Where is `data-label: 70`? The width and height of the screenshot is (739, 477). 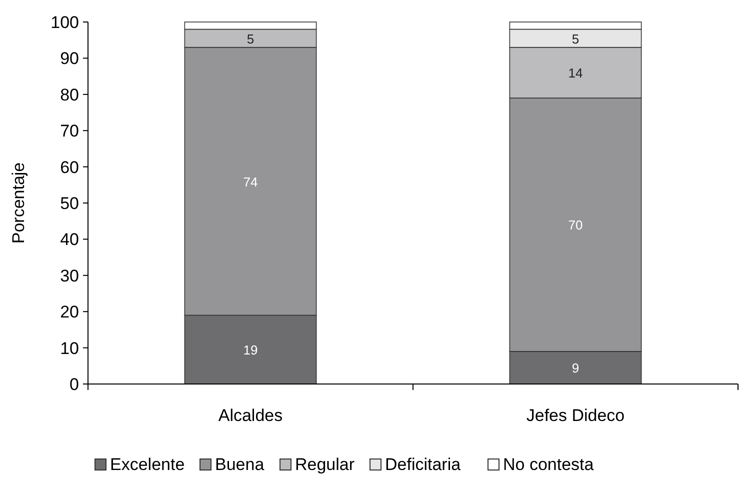
data-label: 70 is located at coordinates (575, 225).